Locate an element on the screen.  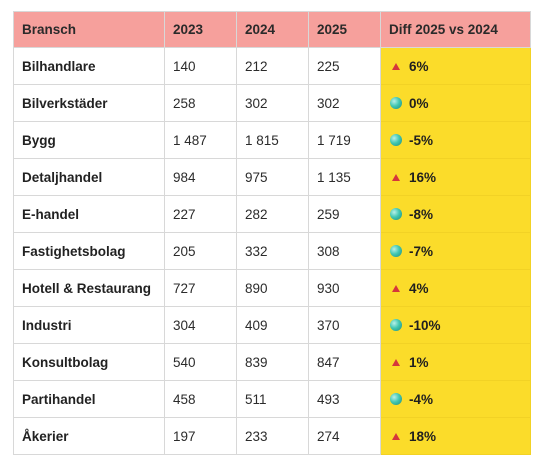
cell-2023: 197 is located at coordinates (200, 436).